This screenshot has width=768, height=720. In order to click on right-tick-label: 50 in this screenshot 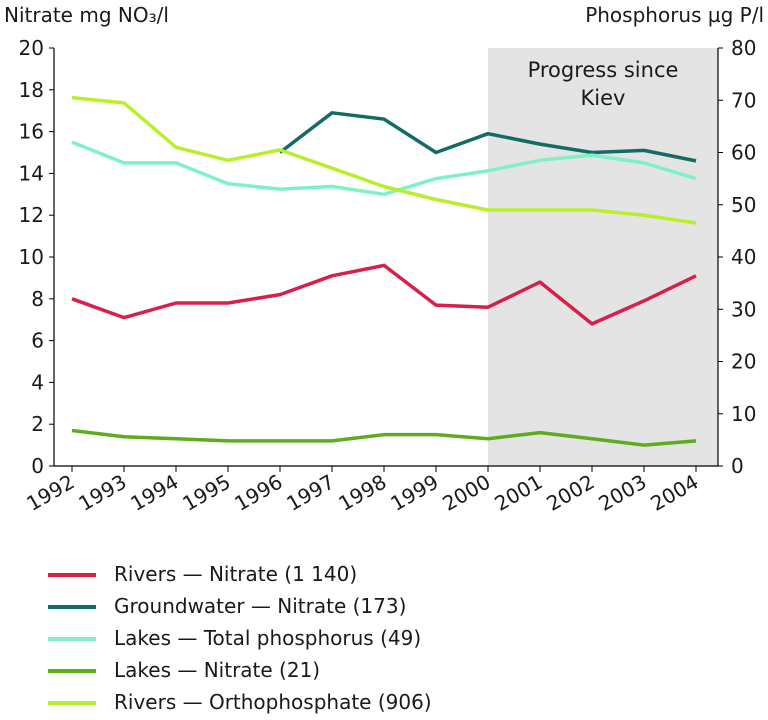, I will do `click(743, 205)`.